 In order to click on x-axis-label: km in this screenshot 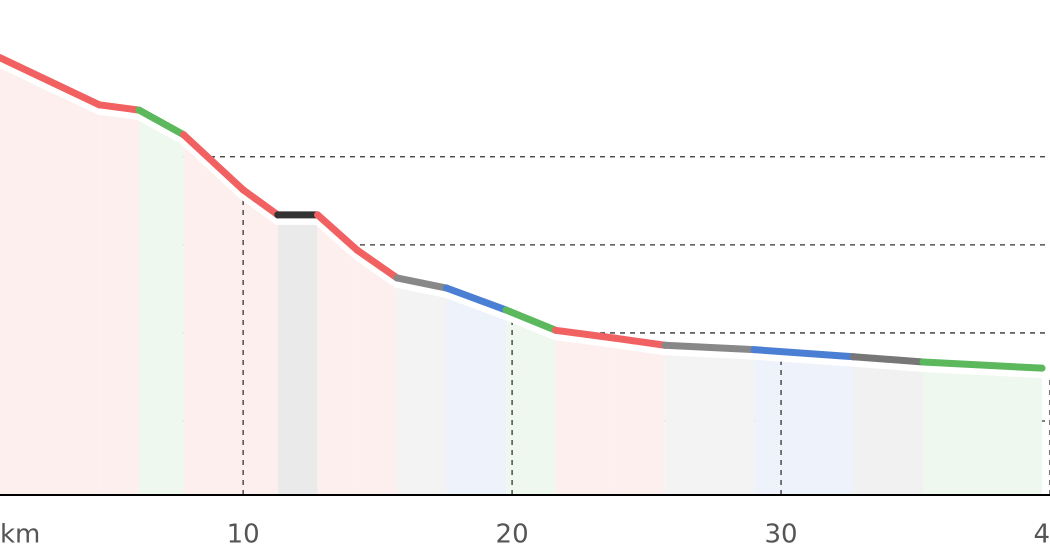, I will do `click(20, 535)`.